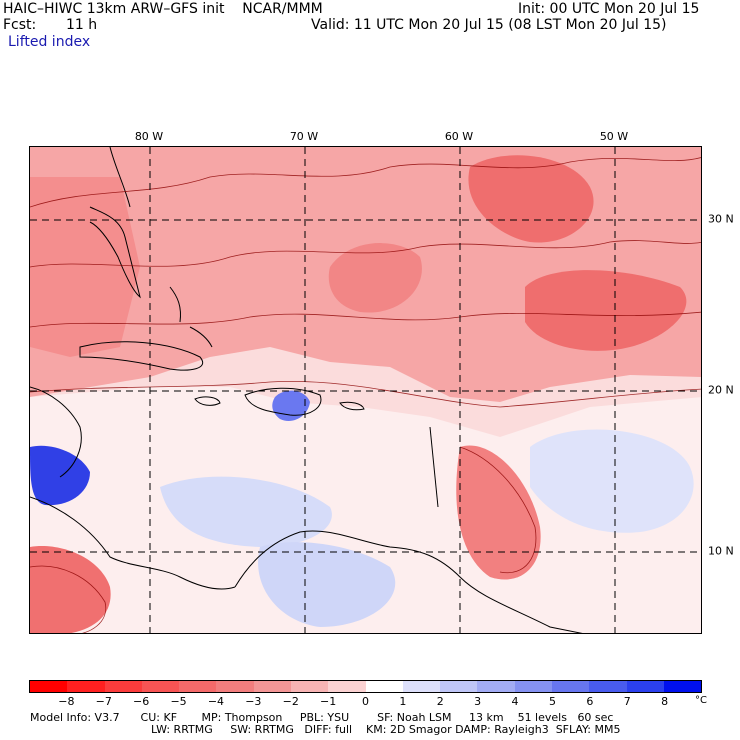 The width and height of the screenshot is (740, 740). Describe the element at coordinates (403, 701) in the screenshot. I see `color-scale-tick-label: 1` at that location.